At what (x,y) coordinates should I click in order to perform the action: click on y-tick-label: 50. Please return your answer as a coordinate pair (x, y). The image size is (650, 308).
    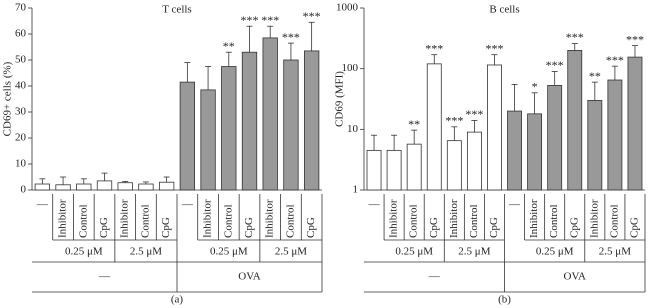
    Looking at the image, I should click on (21, 60).